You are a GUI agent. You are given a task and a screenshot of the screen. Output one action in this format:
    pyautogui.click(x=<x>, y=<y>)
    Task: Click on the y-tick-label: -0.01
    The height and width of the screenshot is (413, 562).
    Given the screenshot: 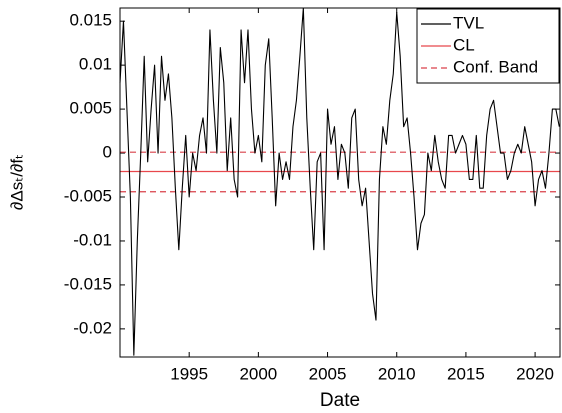 What is the action you would take?
    pyautogui.click(x=92, y=239)
    